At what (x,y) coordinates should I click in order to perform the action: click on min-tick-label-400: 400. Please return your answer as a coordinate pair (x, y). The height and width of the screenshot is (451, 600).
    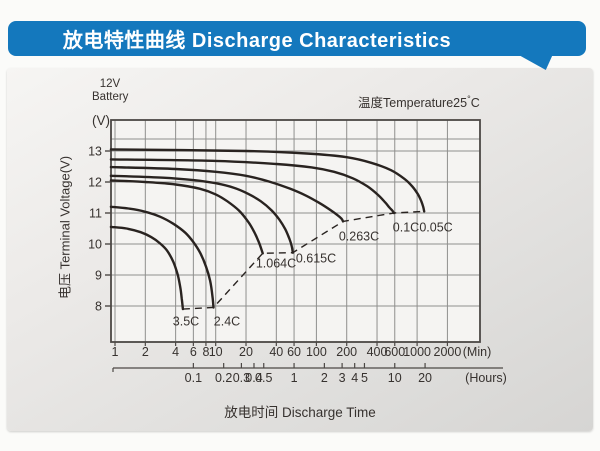
    Looking at the image, I should click on (377, 352).